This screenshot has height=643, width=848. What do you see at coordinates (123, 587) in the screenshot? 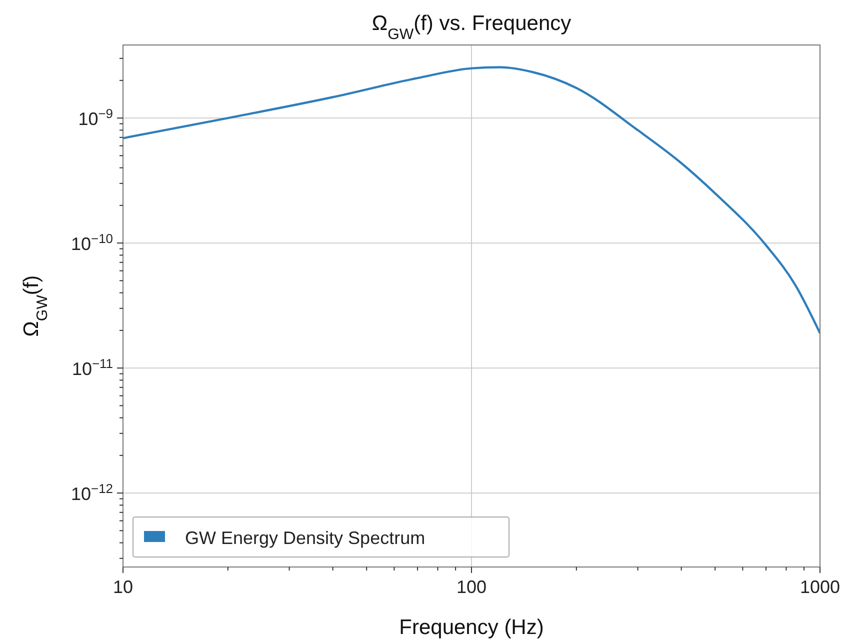
I see `x-tick-label: 10` at bounding box center [123, 587].